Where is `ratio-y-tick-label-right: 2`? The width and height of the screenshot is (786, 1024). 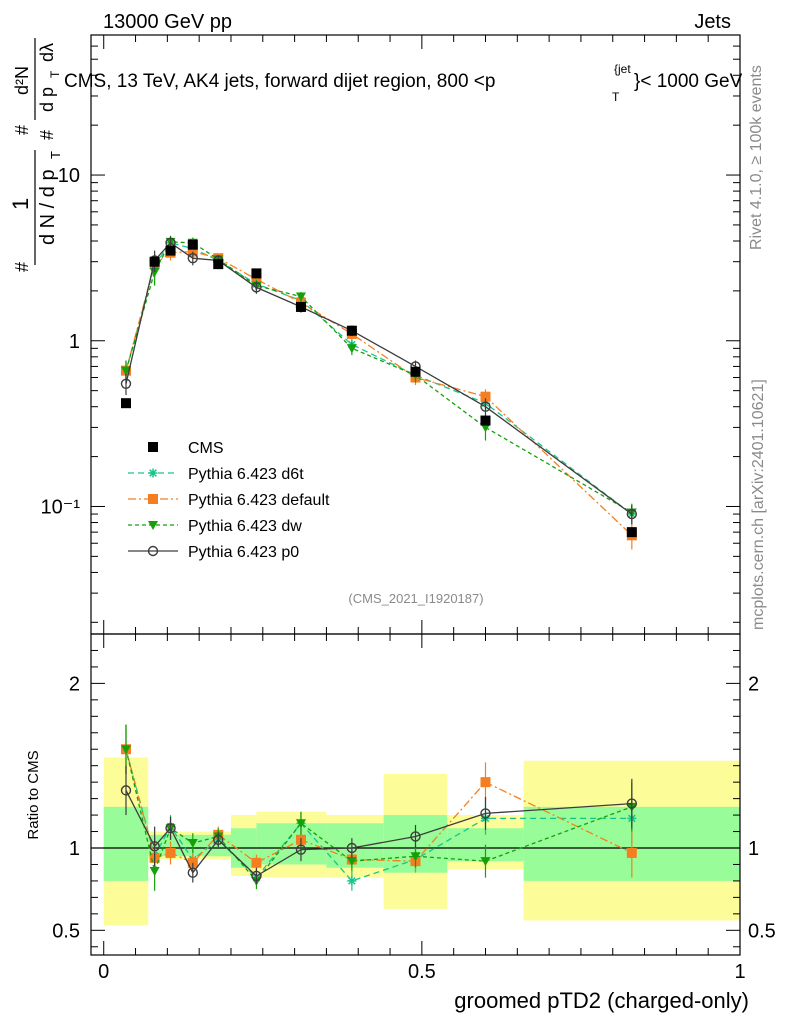 ratio-y-tick-label-right: 2 is located at coordinates (753, 684).